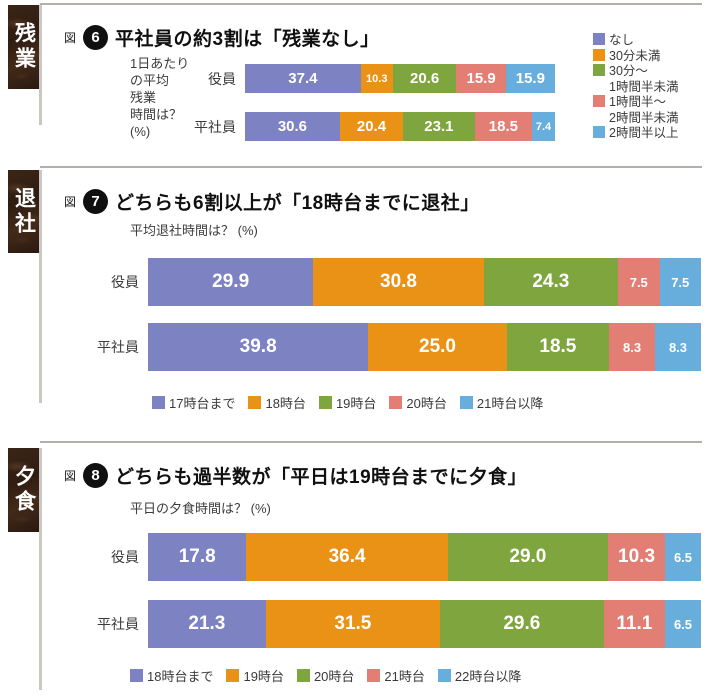  Describe the element at coordinates (628, 71) in the screenshot. I see `legend-label: 30分〜` at that location.